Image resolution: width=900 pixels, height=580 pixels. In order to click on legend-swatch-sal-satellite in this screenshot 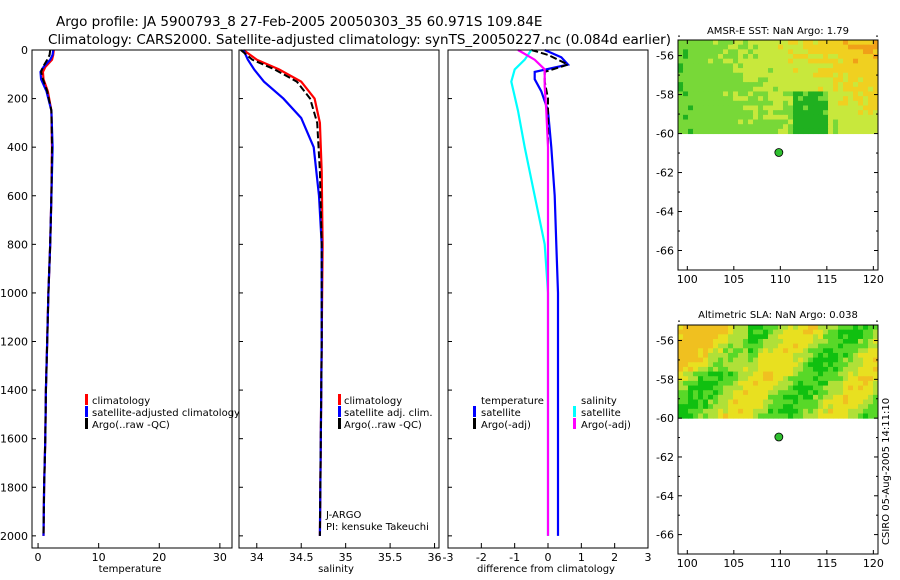, I will do `click(574, 411)`.